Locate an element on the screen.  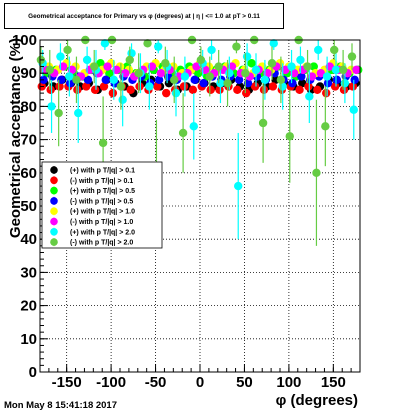
legend-box is located at coordinates (102, 205).